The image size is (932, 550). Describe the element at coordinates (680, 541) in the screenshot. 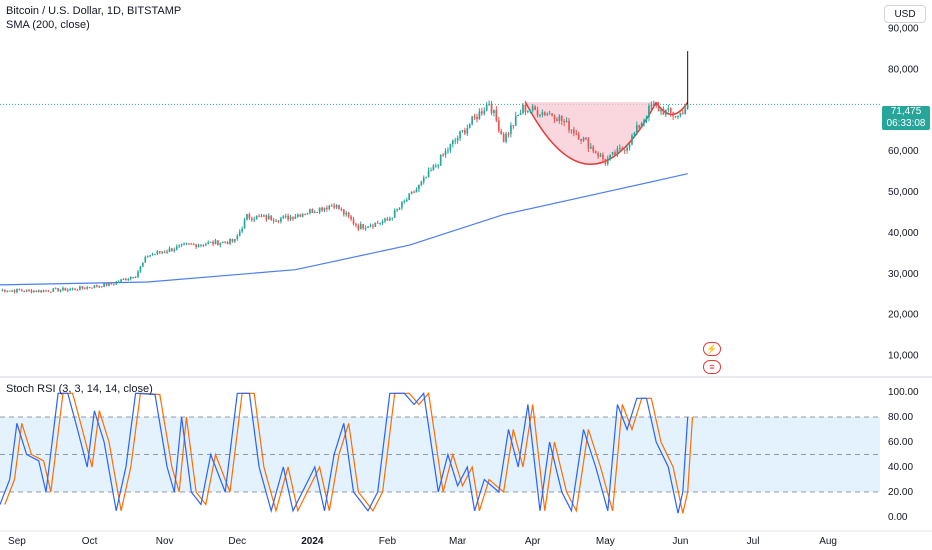

I see `time-tick-label: Jun` at that location.